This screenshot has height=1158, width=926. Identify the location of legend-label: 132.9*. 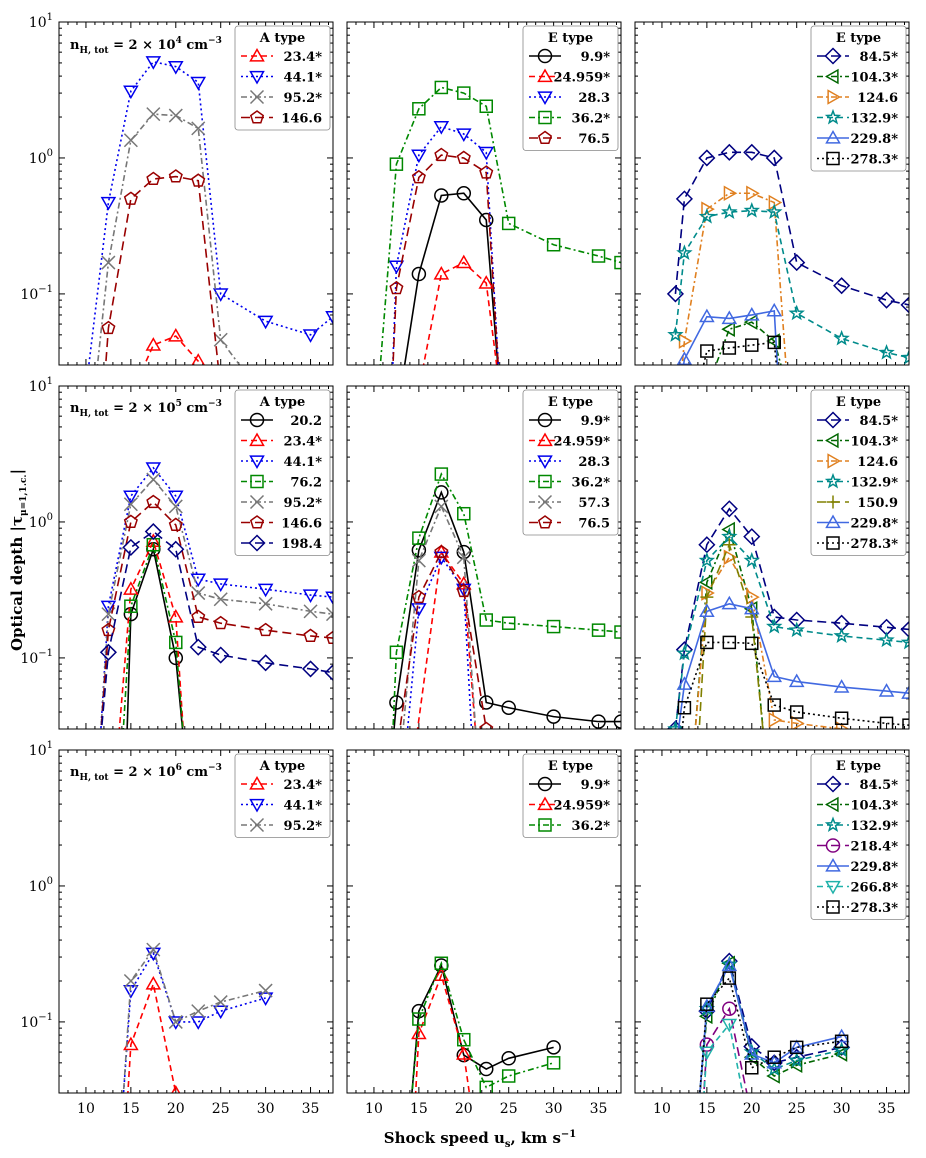
(874, 119).